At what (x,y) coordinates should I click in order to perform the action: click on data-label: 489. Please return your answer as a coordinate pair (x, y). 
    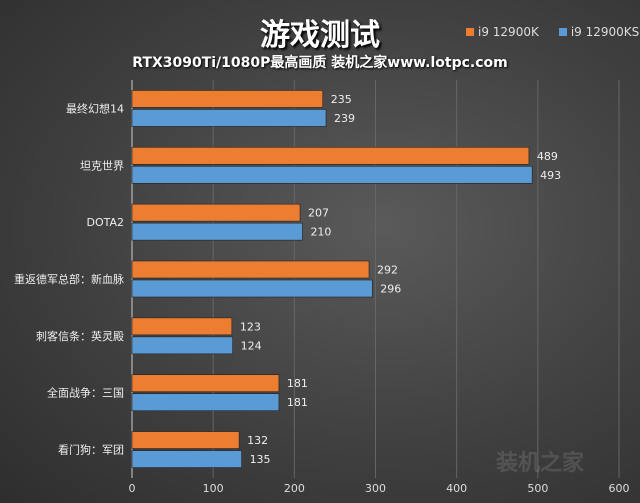
    Looking at the image, I should click on (547, 156).